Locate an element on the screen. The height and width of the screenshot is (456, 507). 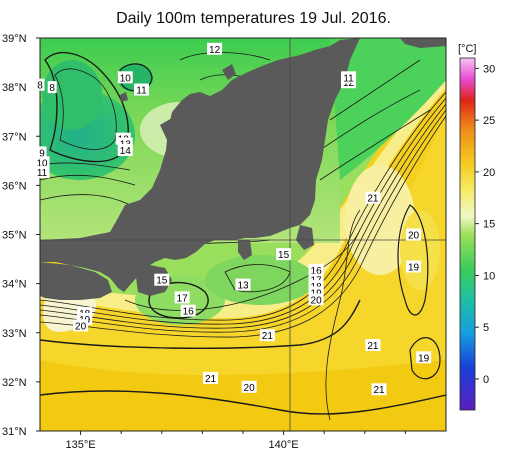
colorbar-tick-label: 20 is located at coordinates (489, 173).